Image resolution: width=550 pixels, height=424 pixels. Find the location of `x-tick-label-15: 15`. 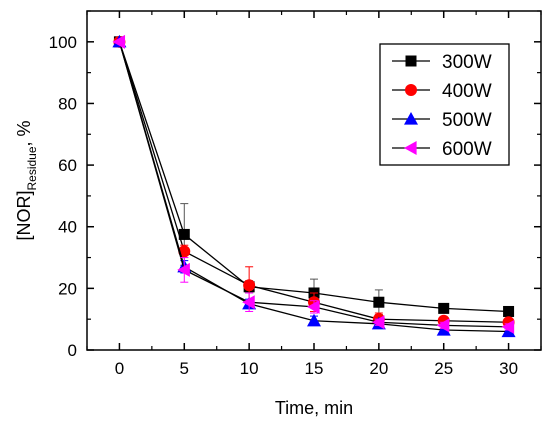

x-tick-label-15: 15 is located at coordinates (314, 368).